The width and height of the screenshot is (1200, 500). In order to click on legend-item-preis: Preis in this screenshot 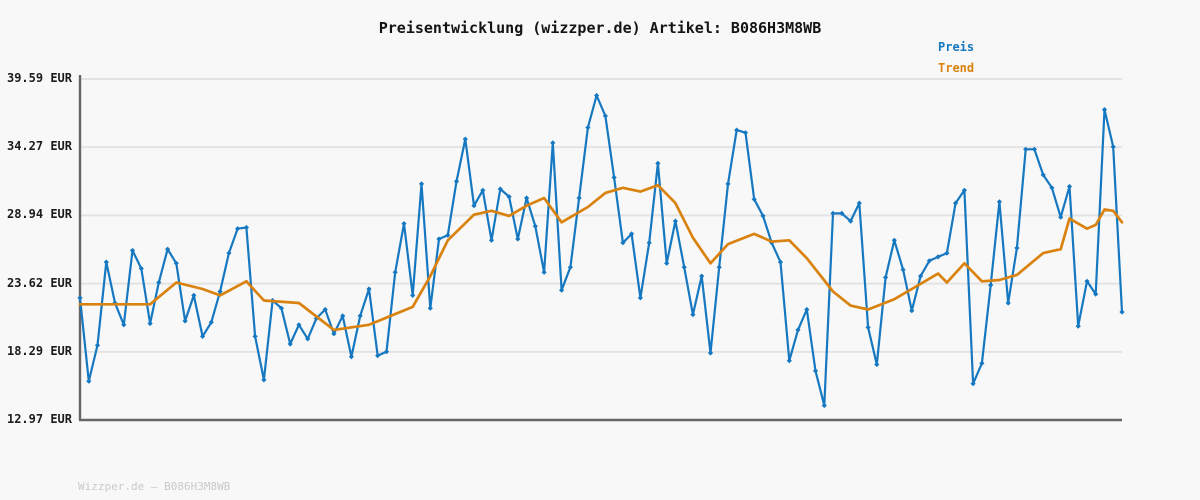, I will do `click(956, 47)`.